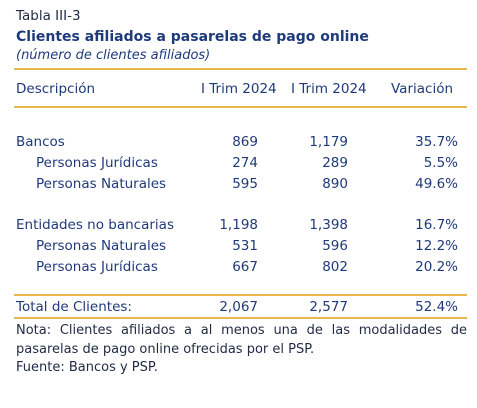 Image resolution: width=477 pixels, height=408 pixels. I want to click on table-row: Personas Naturales 595 890 49.6%, so click(241, 185).